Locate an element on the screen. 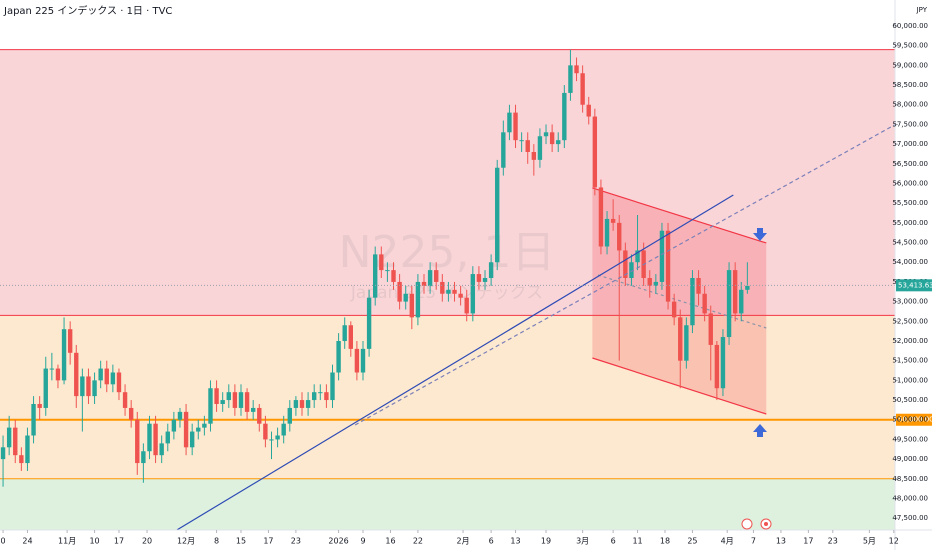  y-tick-label: 55,500.00 is located at coordinates (910, 203).